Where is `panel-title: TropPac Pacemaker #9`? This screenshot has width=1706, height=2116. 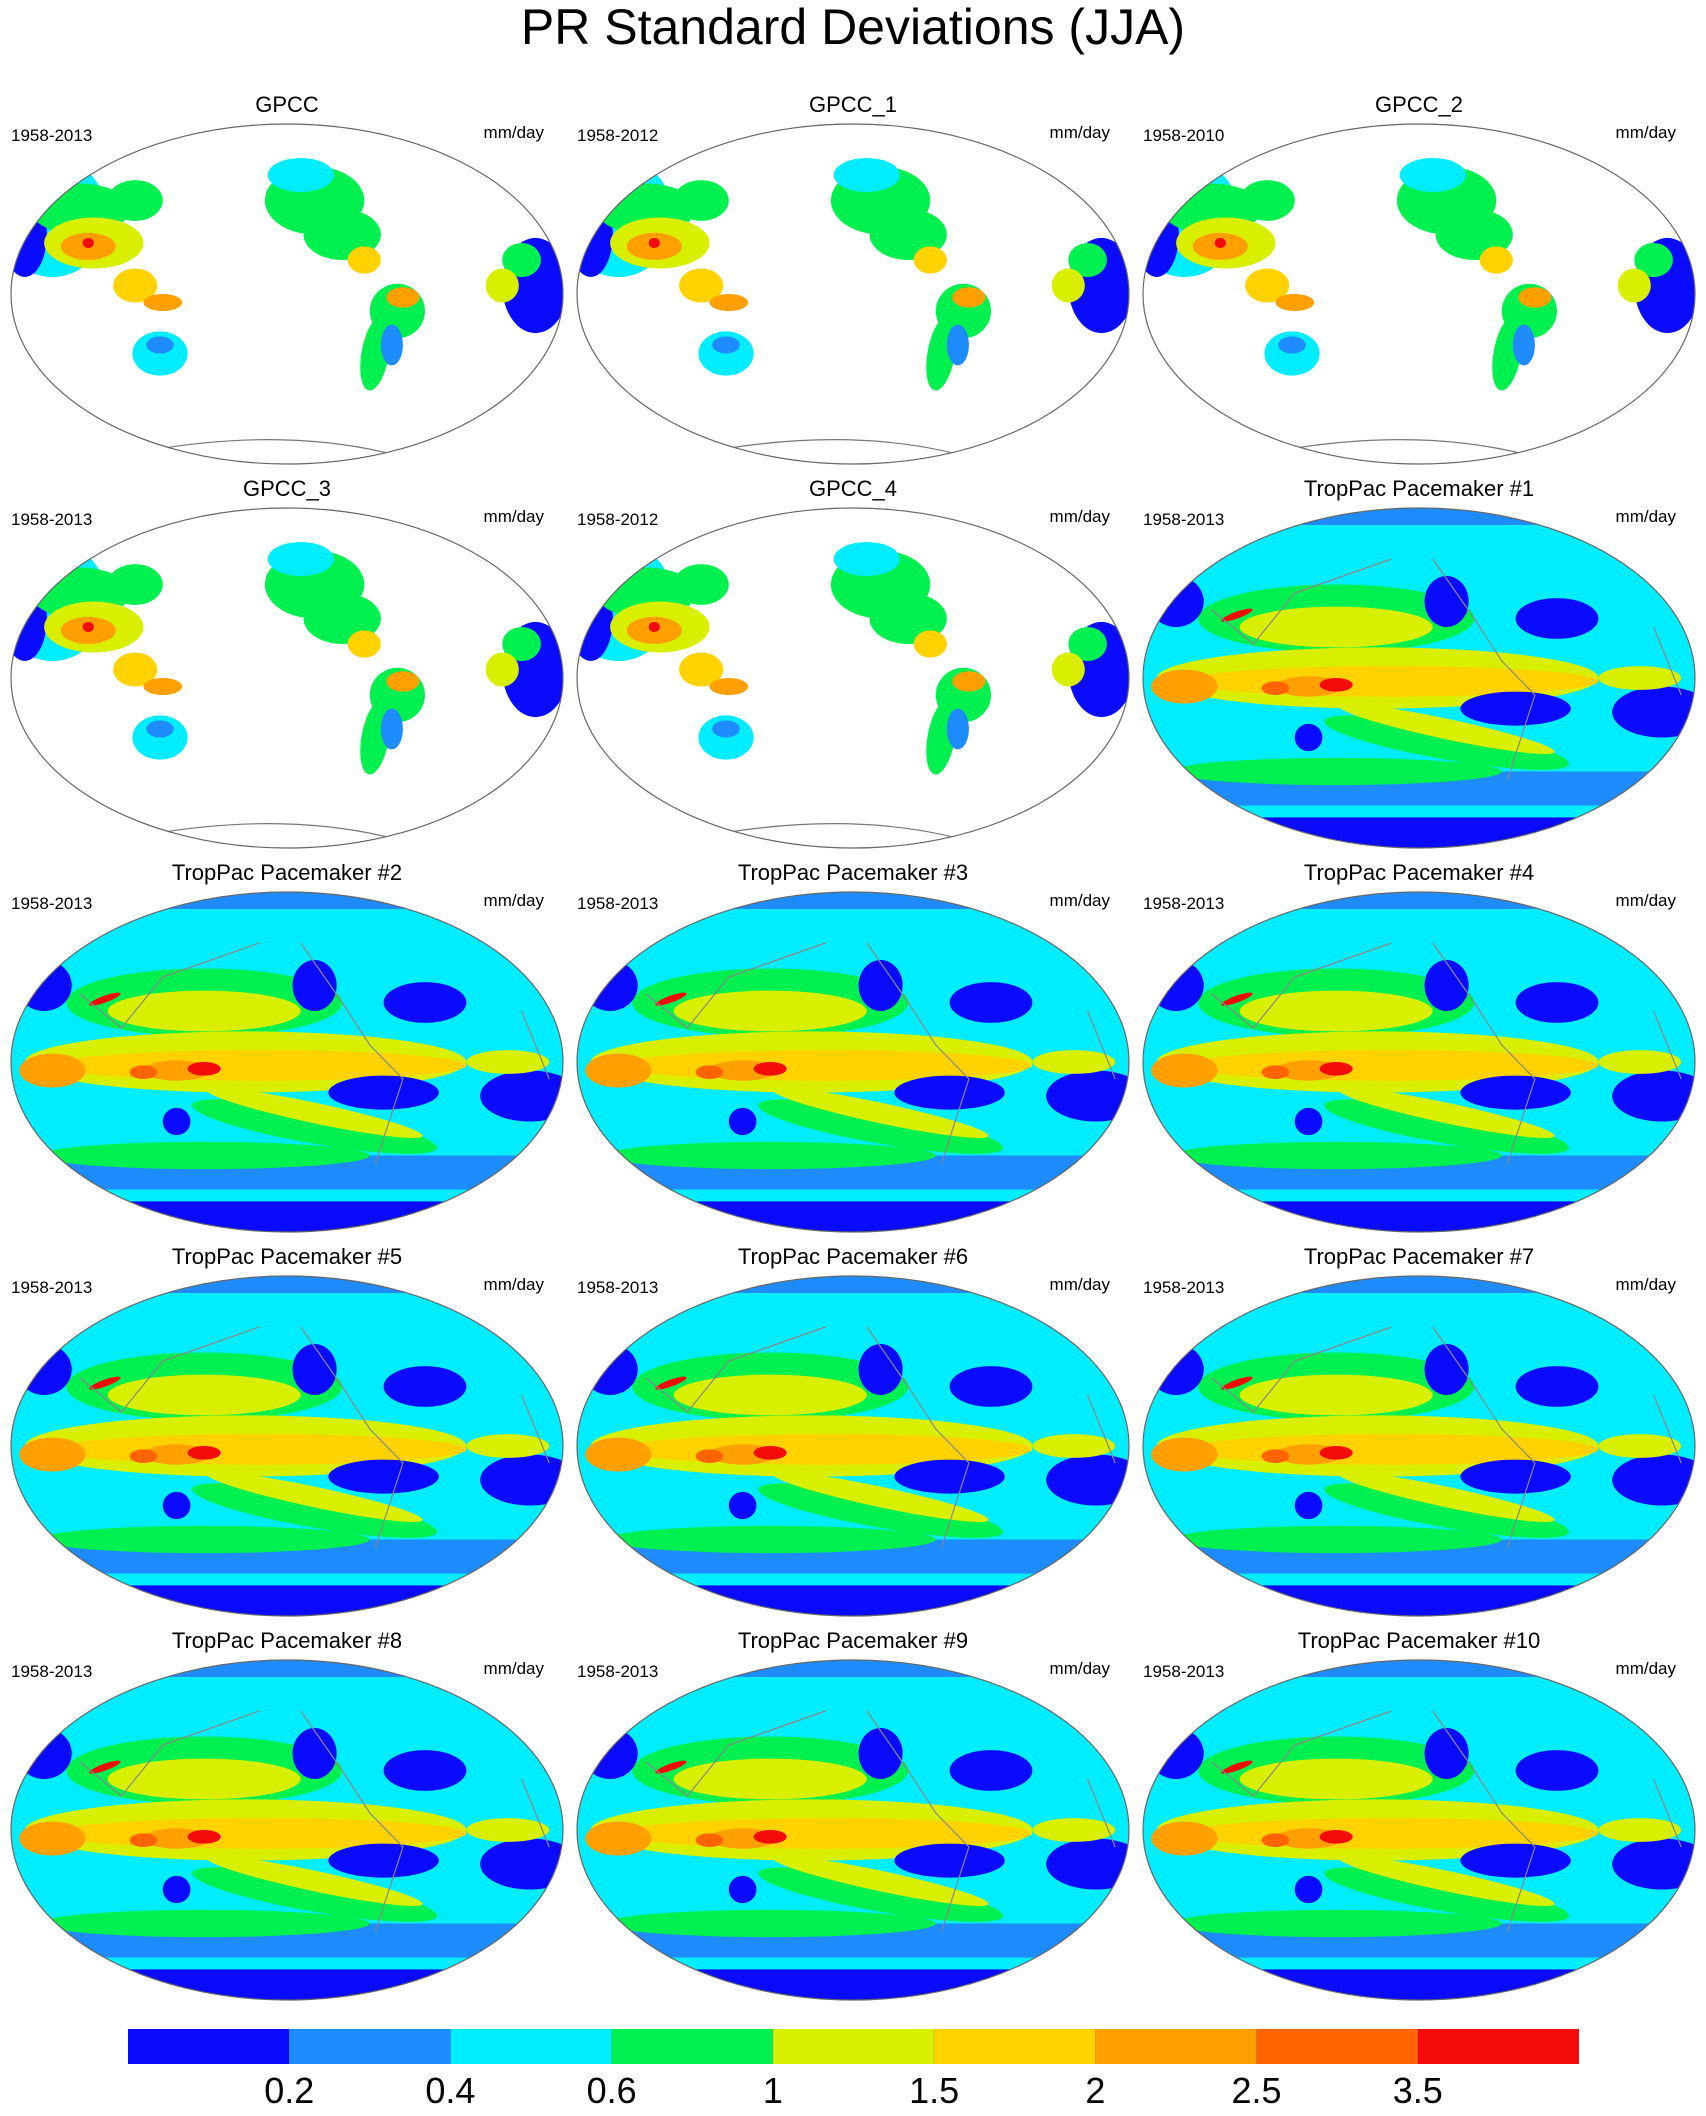
panel-title: TropPac Pacemaker #9 is located at coordinates (853, 1640).